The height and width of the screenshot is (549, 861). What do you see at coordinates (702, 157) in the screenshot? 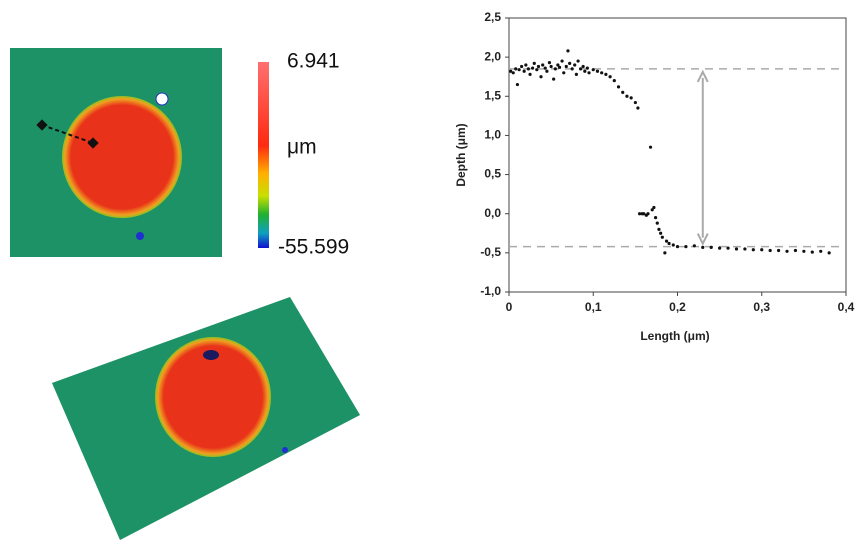
I see `arrow-head` at bounding box center [702, 157].